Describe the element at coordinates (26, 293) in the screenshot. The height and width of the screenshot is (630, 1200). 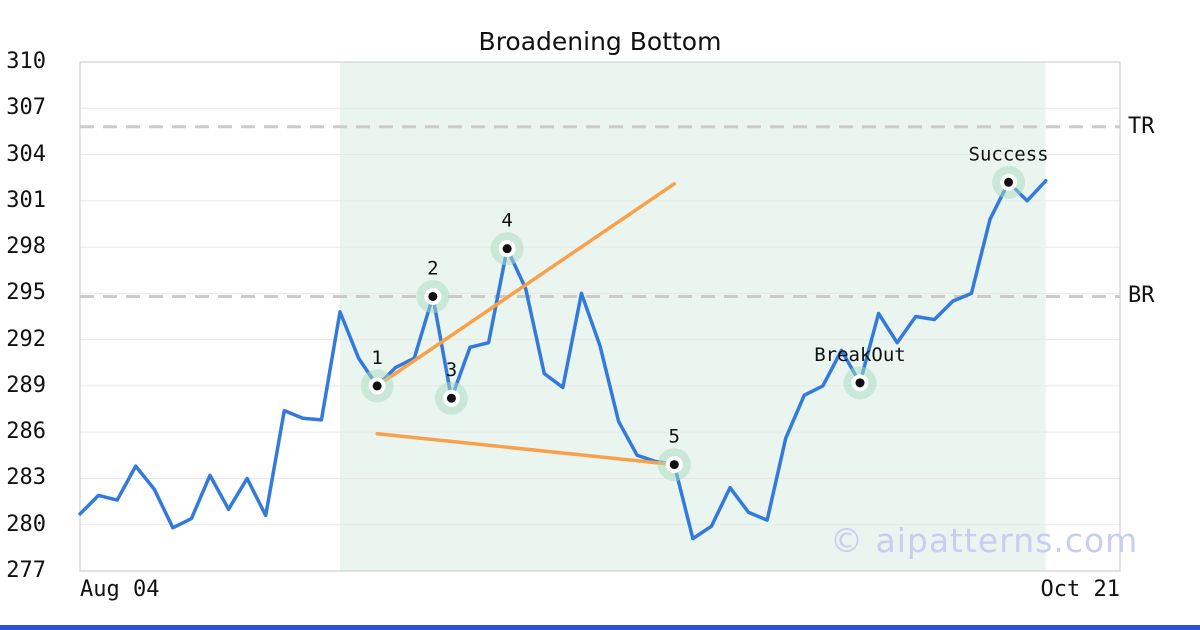
I see `y-tick-label: 295` at that location.